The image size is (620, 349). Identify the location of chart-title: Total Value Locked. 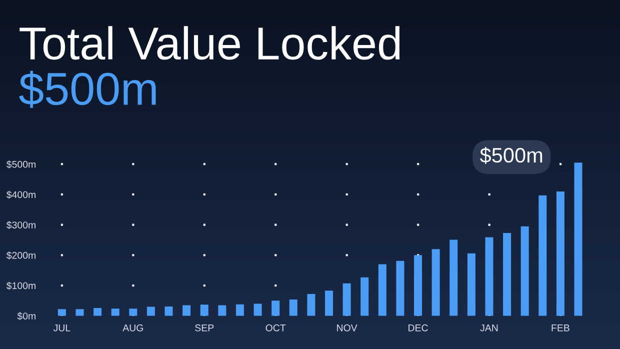
(210, 43).